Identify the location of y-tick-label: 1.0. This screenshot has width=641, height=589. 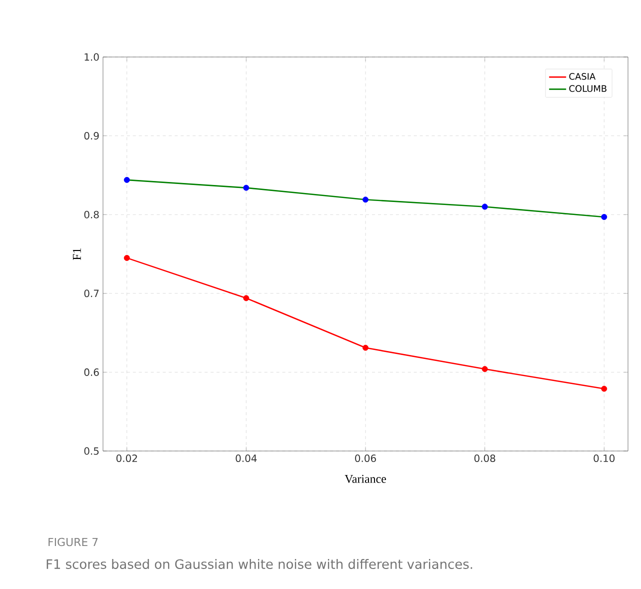
(91, 57).